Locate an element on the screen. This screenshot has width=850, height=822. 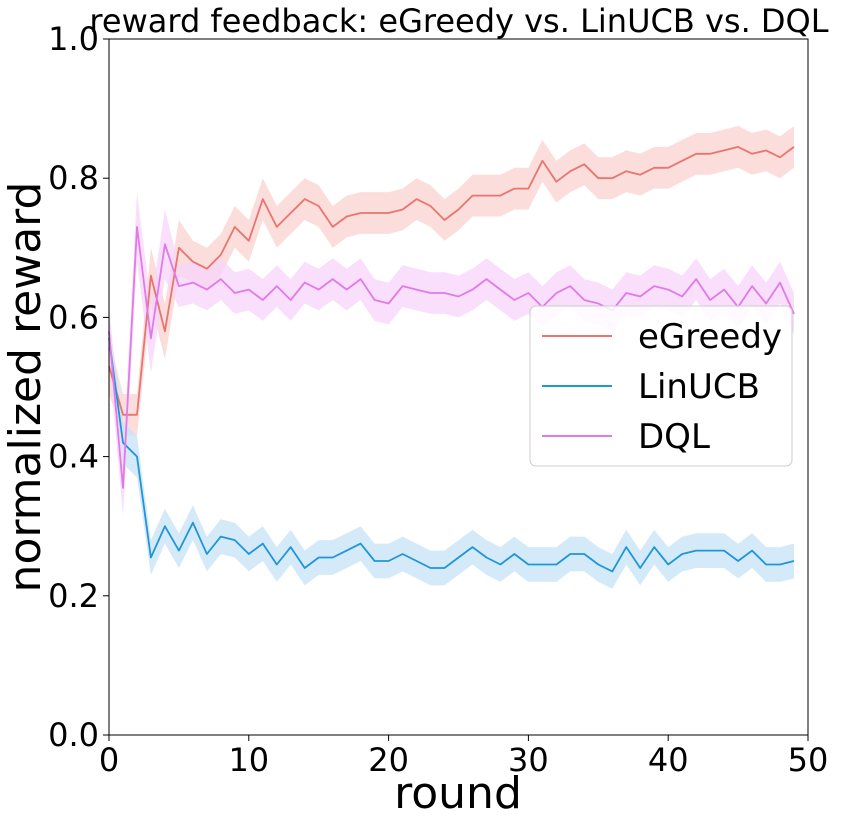
y-tick-label: 0.2 is located at coordinates (73, 596).